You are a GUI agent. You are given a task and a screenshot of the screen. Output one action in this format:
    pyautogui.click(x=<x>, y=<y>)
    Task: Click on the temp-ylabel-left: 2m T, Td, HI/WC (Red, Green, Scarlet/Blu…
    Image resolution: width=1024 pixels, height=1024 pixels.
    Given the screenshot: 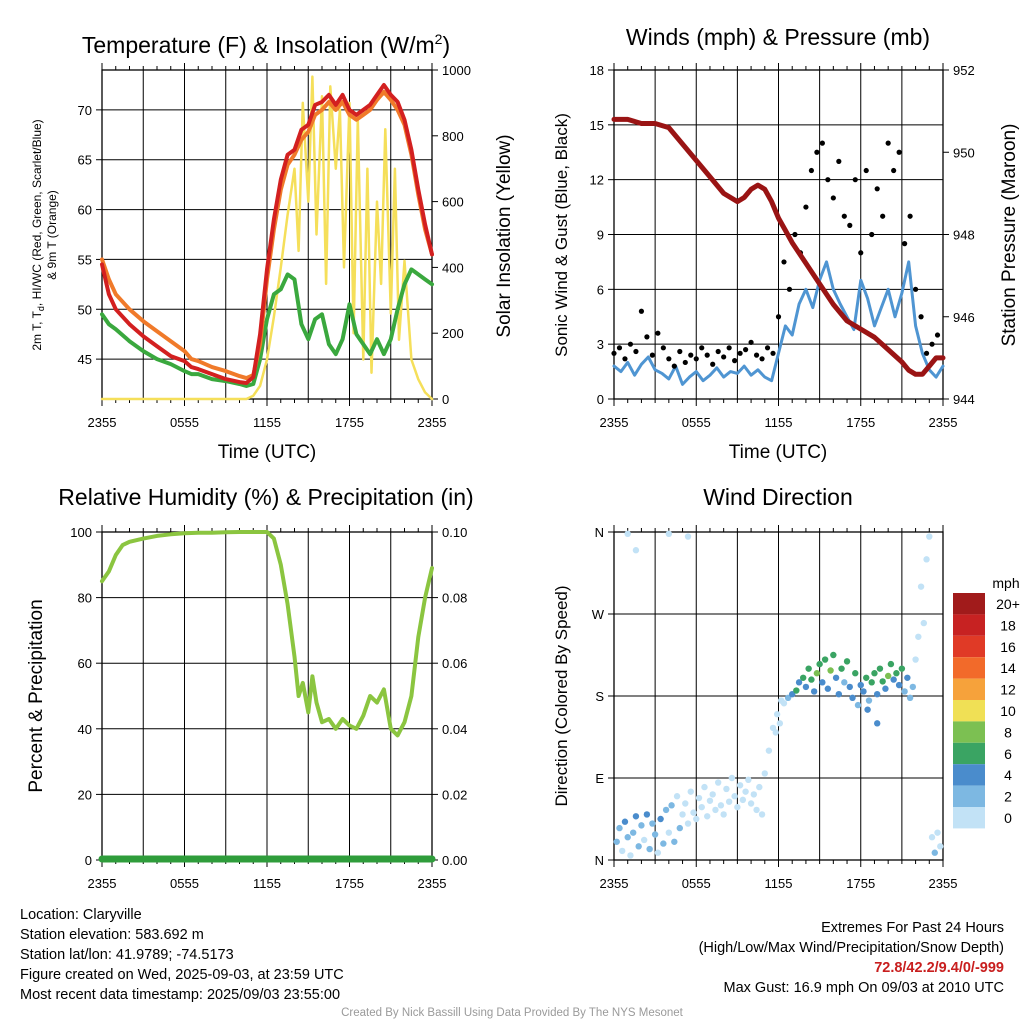 What is the action you would take?
    pyautogui.click(x=38, y=234)
    